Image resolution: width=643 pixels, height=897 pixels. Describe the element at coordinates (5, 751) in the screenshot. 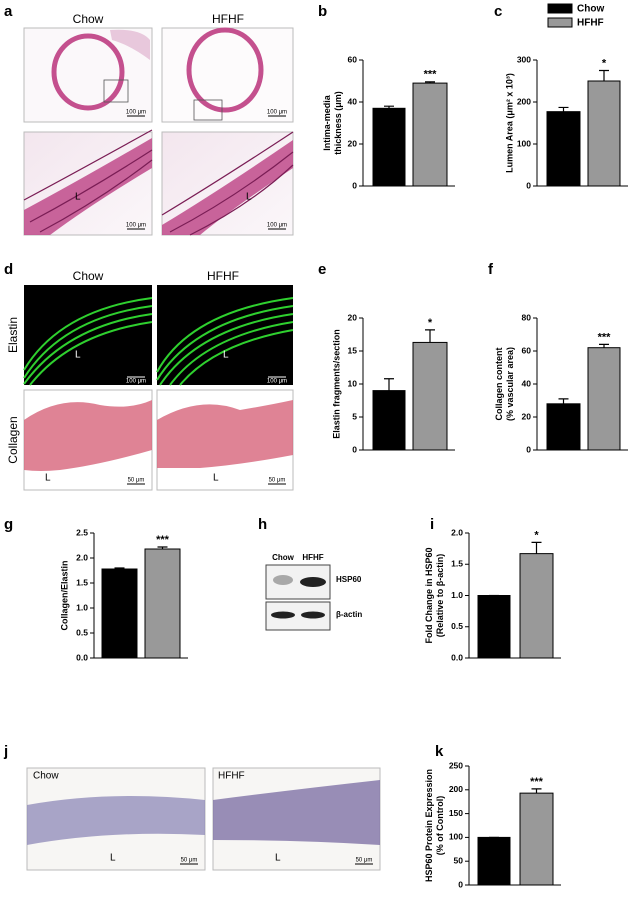

I see `panel-letter: j` at that location.